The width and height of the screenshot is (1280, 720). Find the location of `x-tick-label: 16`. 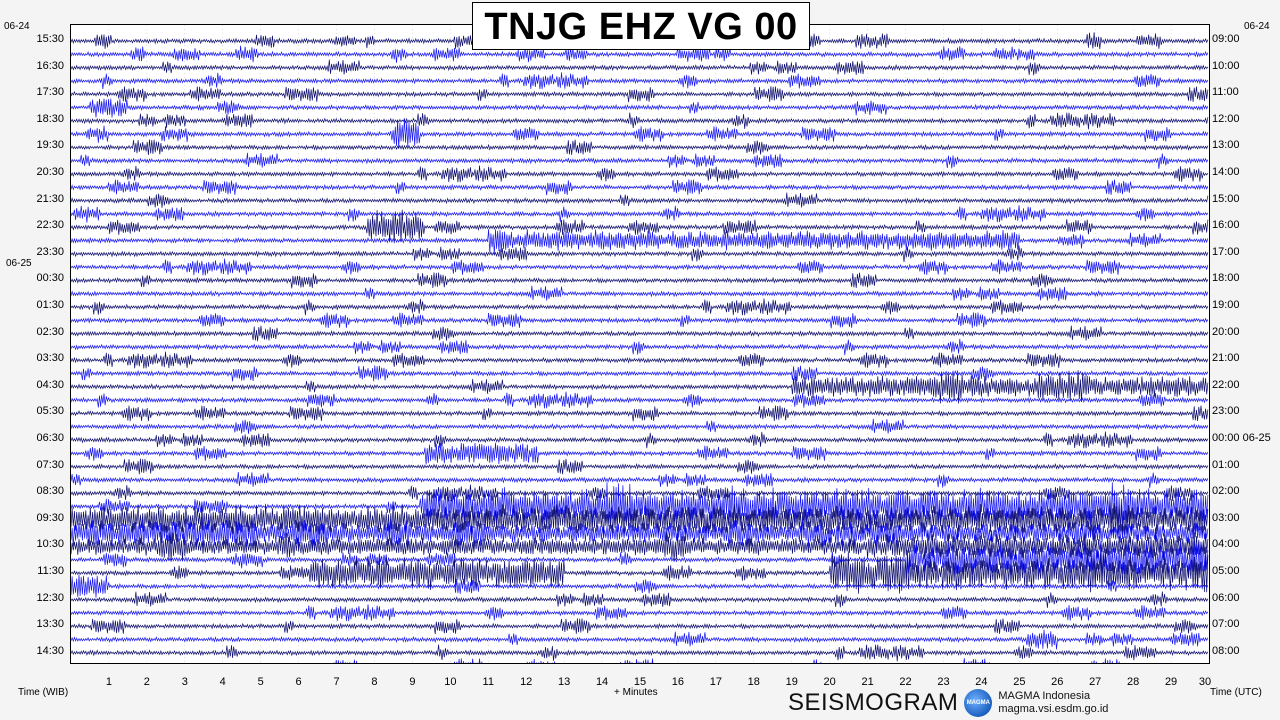

x-tick-label: 16 is located at coordinates (678, 682).